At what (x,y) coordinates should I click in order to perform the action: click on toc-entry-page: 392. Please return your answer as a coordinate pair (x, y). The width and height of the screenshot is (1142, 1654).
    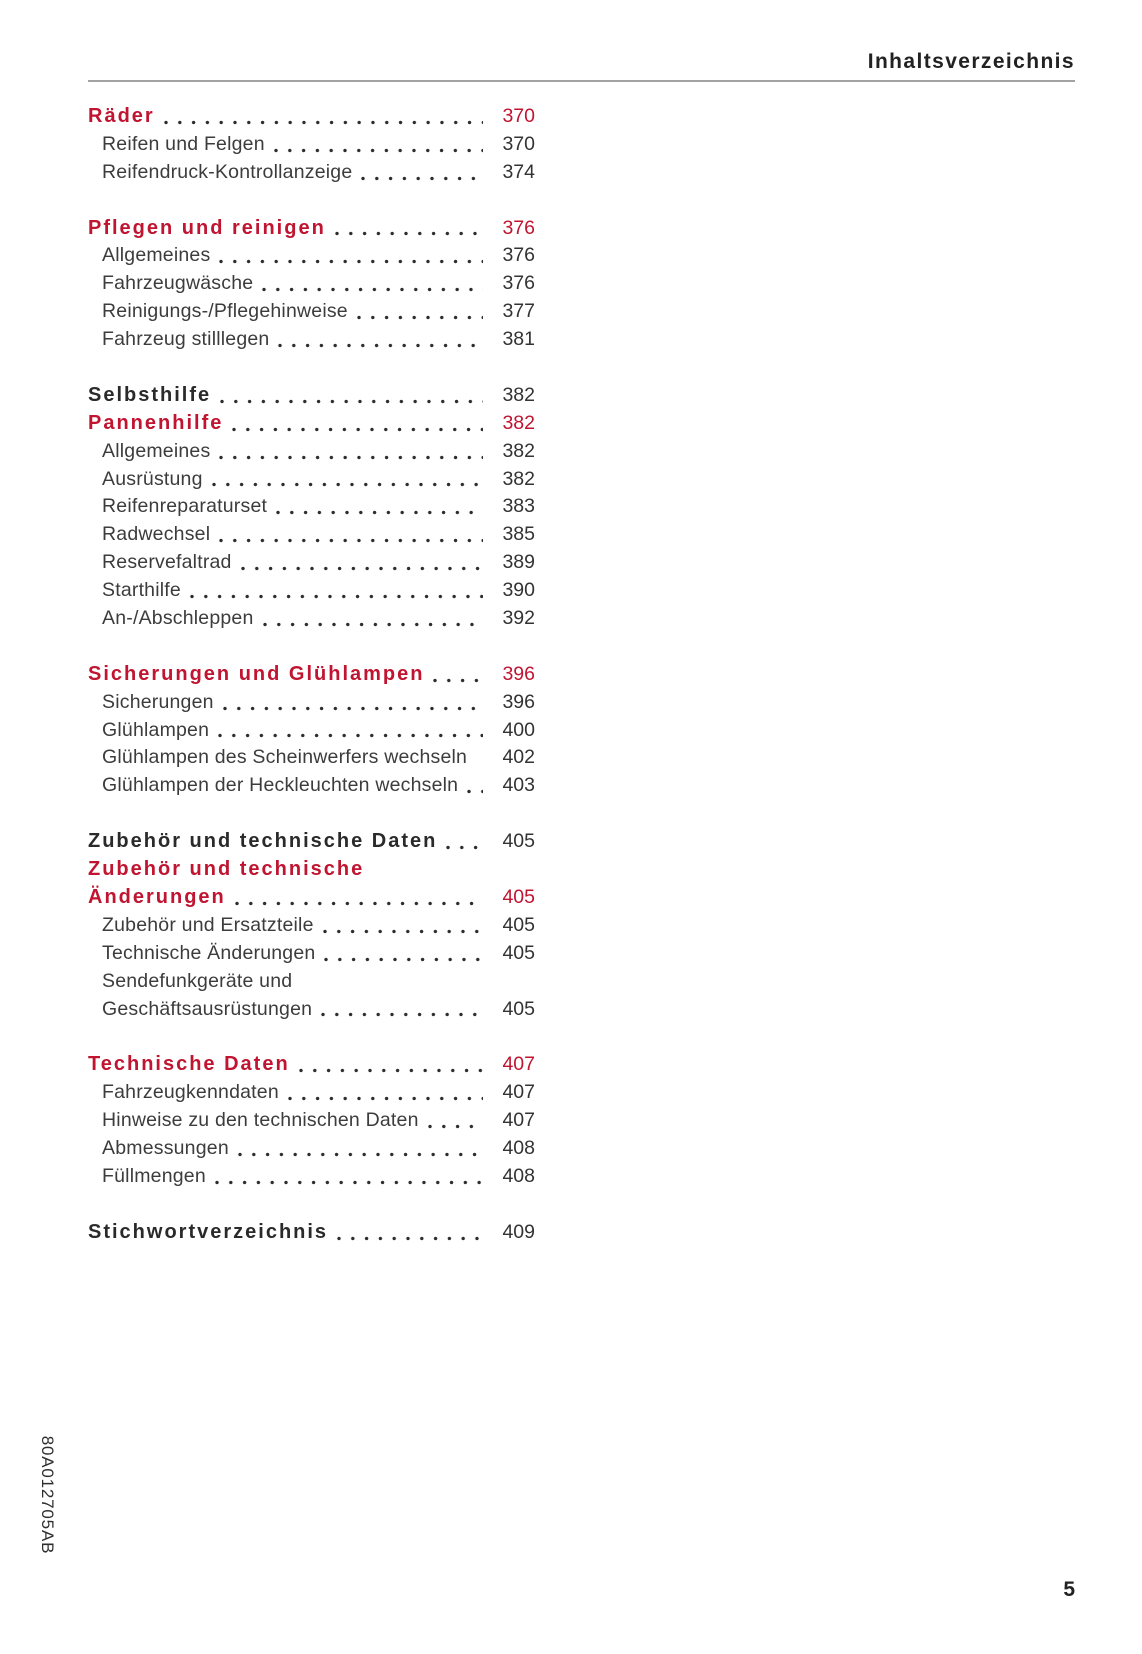
    Looking at the image, I should click on (518, 618).